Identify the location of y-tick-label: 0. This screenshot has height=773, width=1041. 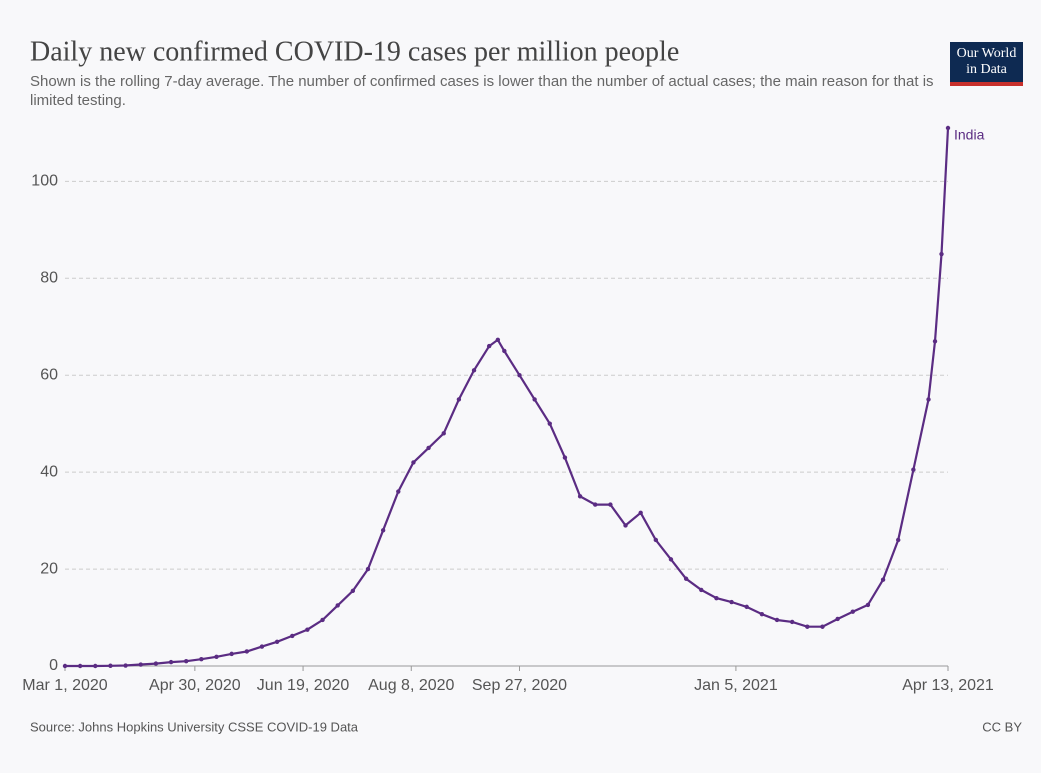
(53, 665).